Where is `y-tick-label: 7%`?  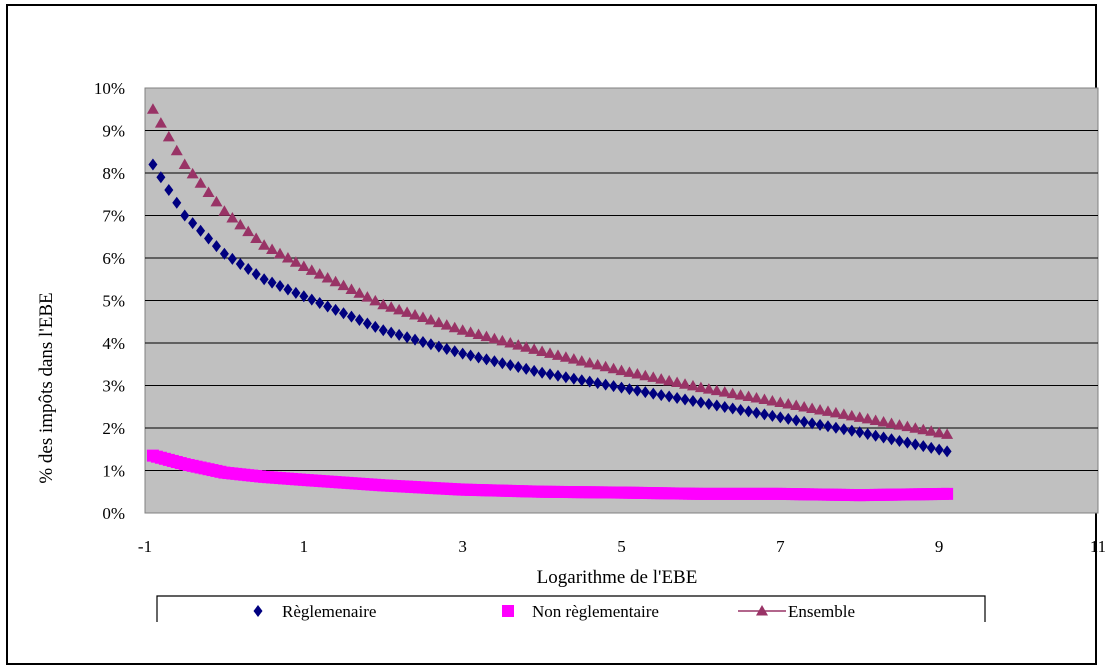
y-tick-label: 7% is located at coordinates (113, 216).